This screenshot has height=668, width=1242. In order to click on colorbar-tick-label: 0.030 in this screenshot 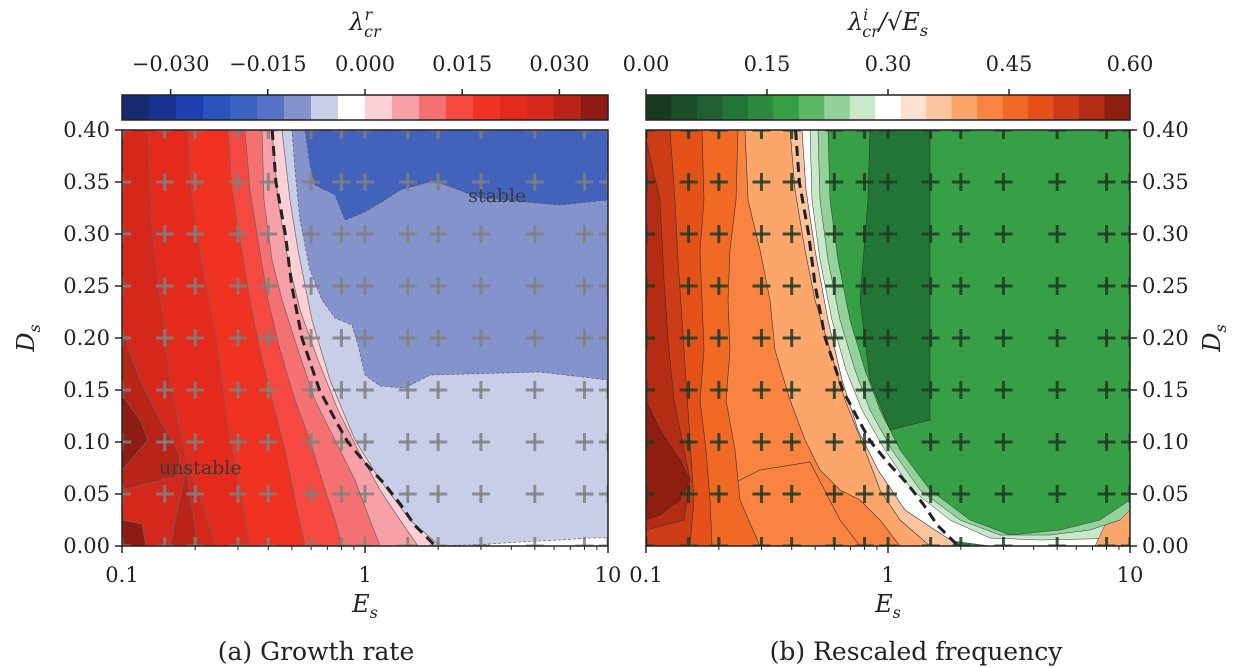, I will do `click(559, 64)`.